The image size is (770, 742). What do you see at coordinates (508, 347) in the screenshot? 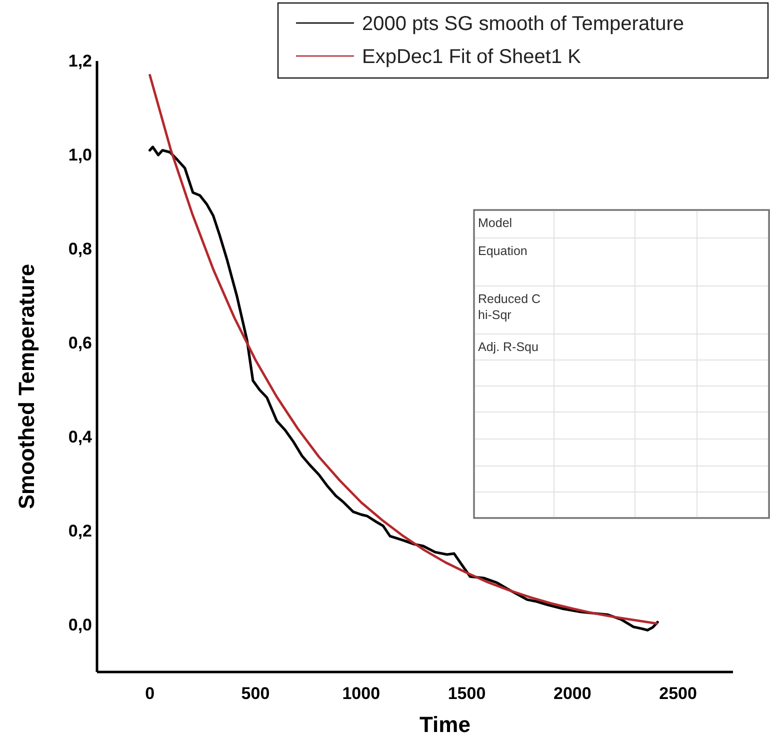
I see `annotation: Adj. R-Squ` at bounding box center [508, 347].